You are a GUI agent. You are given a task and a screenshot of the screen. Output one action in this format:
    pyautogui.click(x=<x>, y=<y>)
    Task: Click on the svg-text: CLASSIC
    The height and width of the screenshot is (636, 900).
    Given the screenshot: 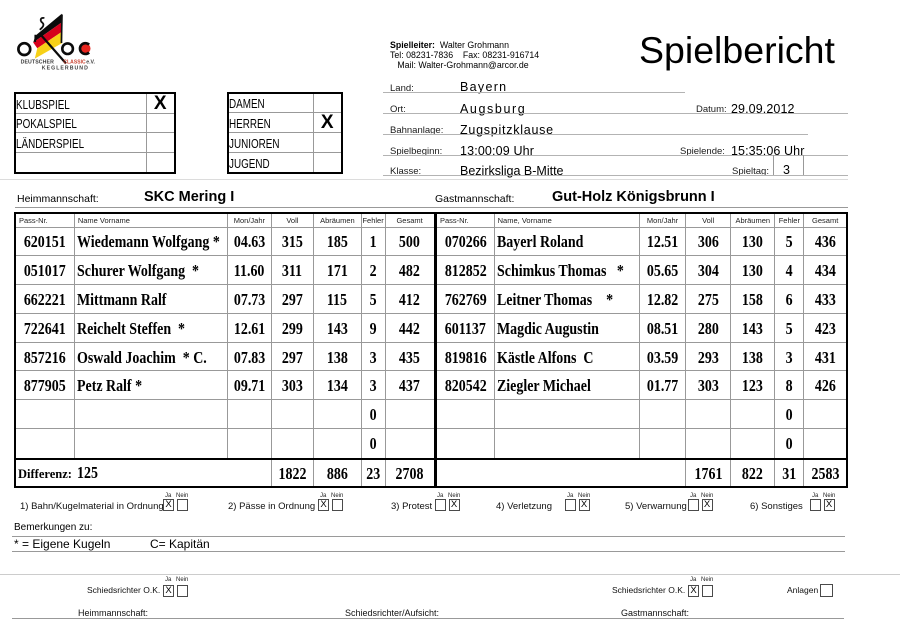 What is the action you would take?
    pyautogui.click(x=74, y=62)
    